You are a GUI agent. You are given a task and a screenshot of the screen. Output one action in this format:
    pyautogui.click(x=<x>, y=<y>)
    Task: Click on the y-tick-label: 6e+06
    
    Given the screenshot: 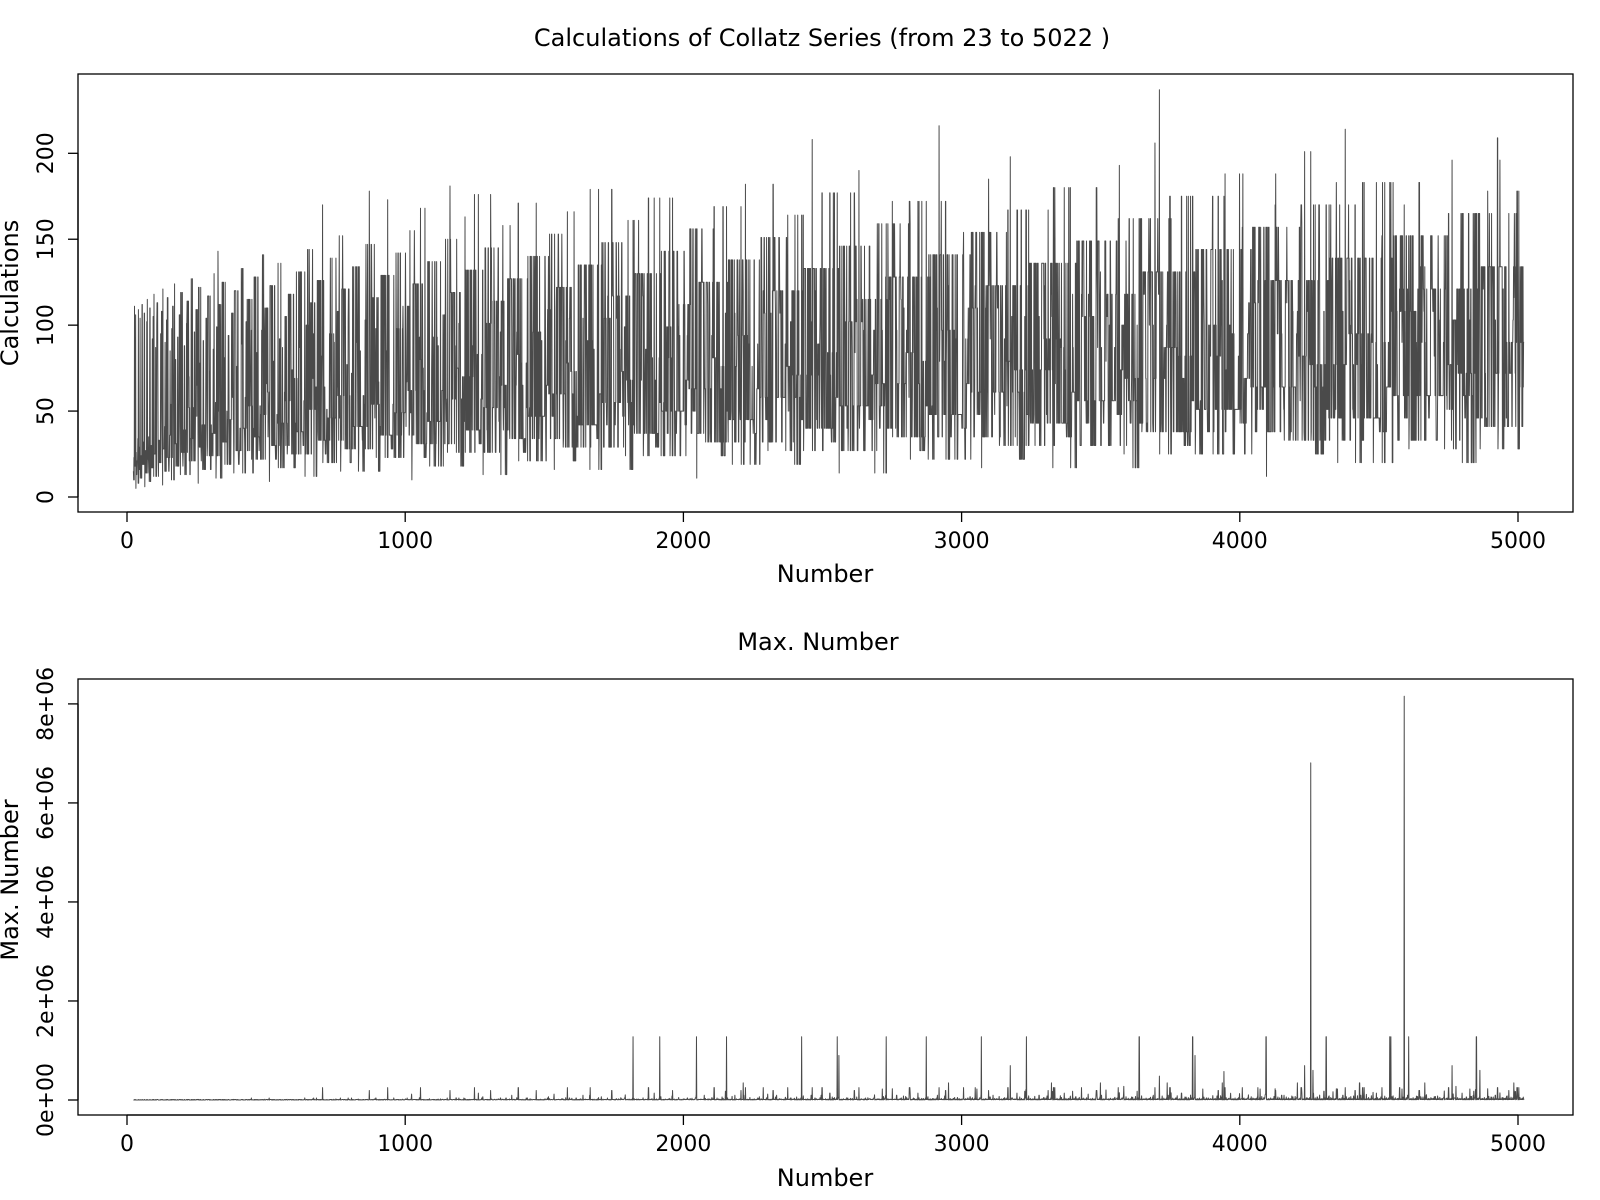 What is the action you would take?
    pyautogui.click(x=46, y=803)
    